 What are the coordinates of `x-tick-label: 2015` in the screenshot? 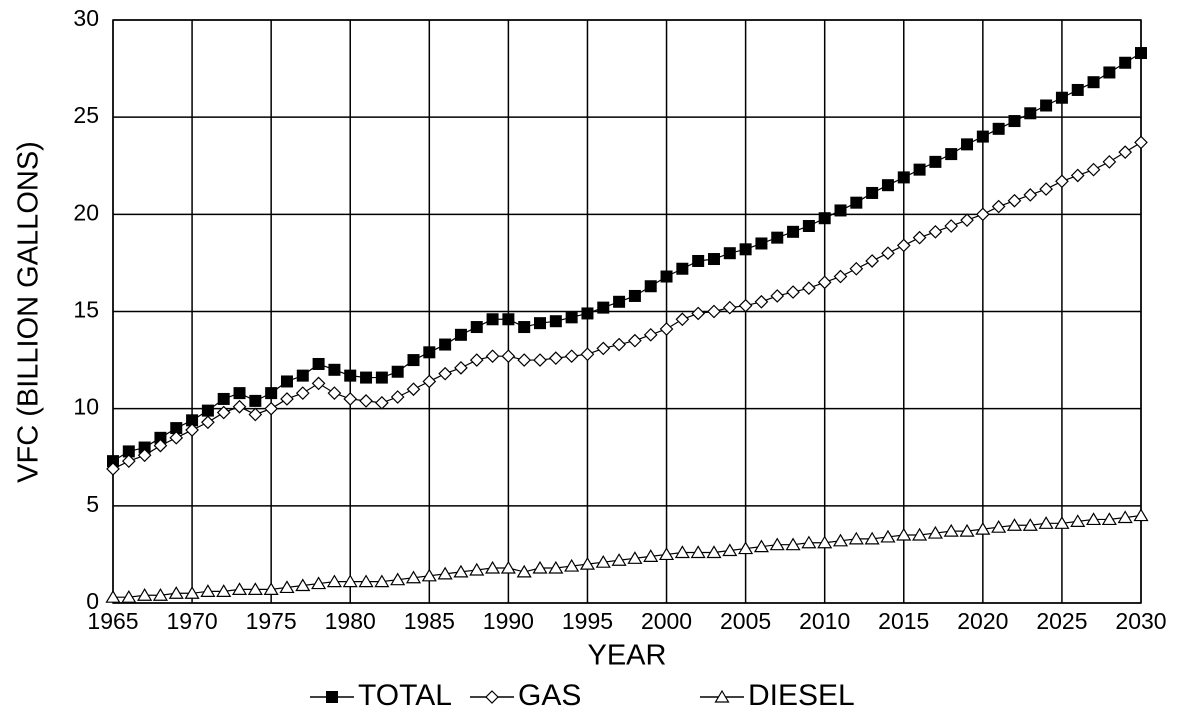 It's located at (903, 621).